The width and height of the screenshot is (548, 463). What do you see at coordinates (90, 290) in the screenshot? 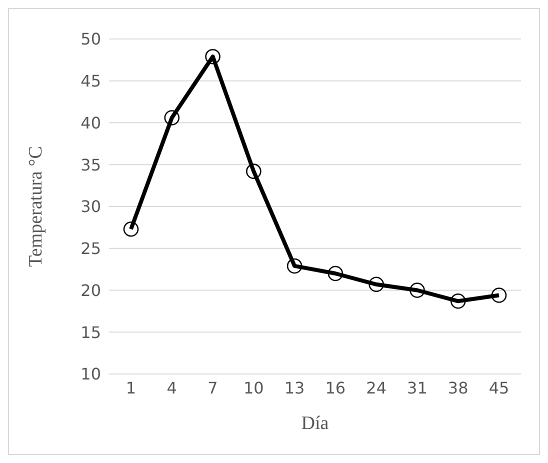
I see `y-tick-label: 20` at bounding box center [90, 290].